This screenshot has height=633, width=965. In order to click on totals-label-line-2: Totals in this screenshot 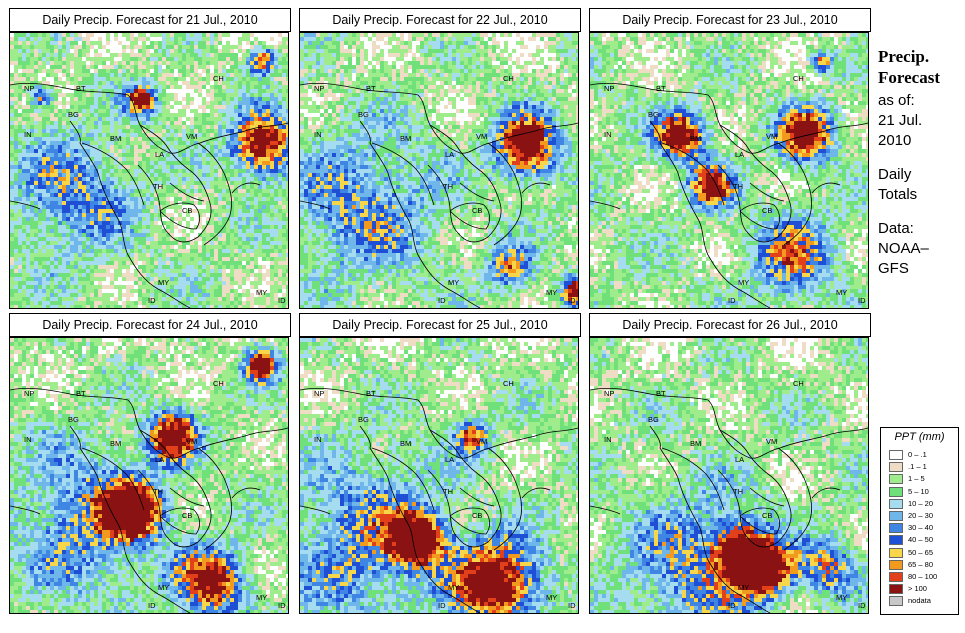, I will do `click(921, 195)`.